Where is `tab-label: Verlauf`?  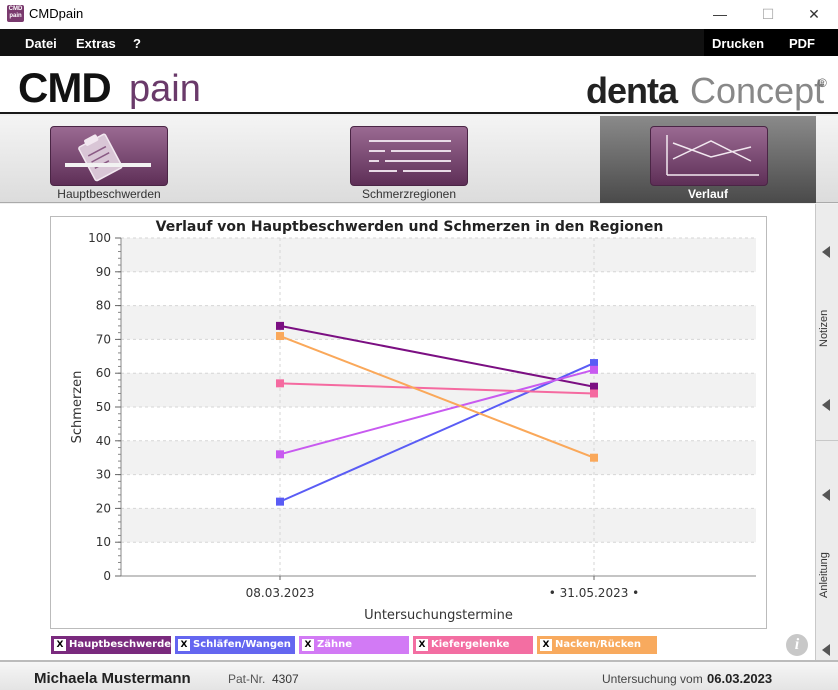
tab-label: Verlauf is located at coordinates (708, 194).